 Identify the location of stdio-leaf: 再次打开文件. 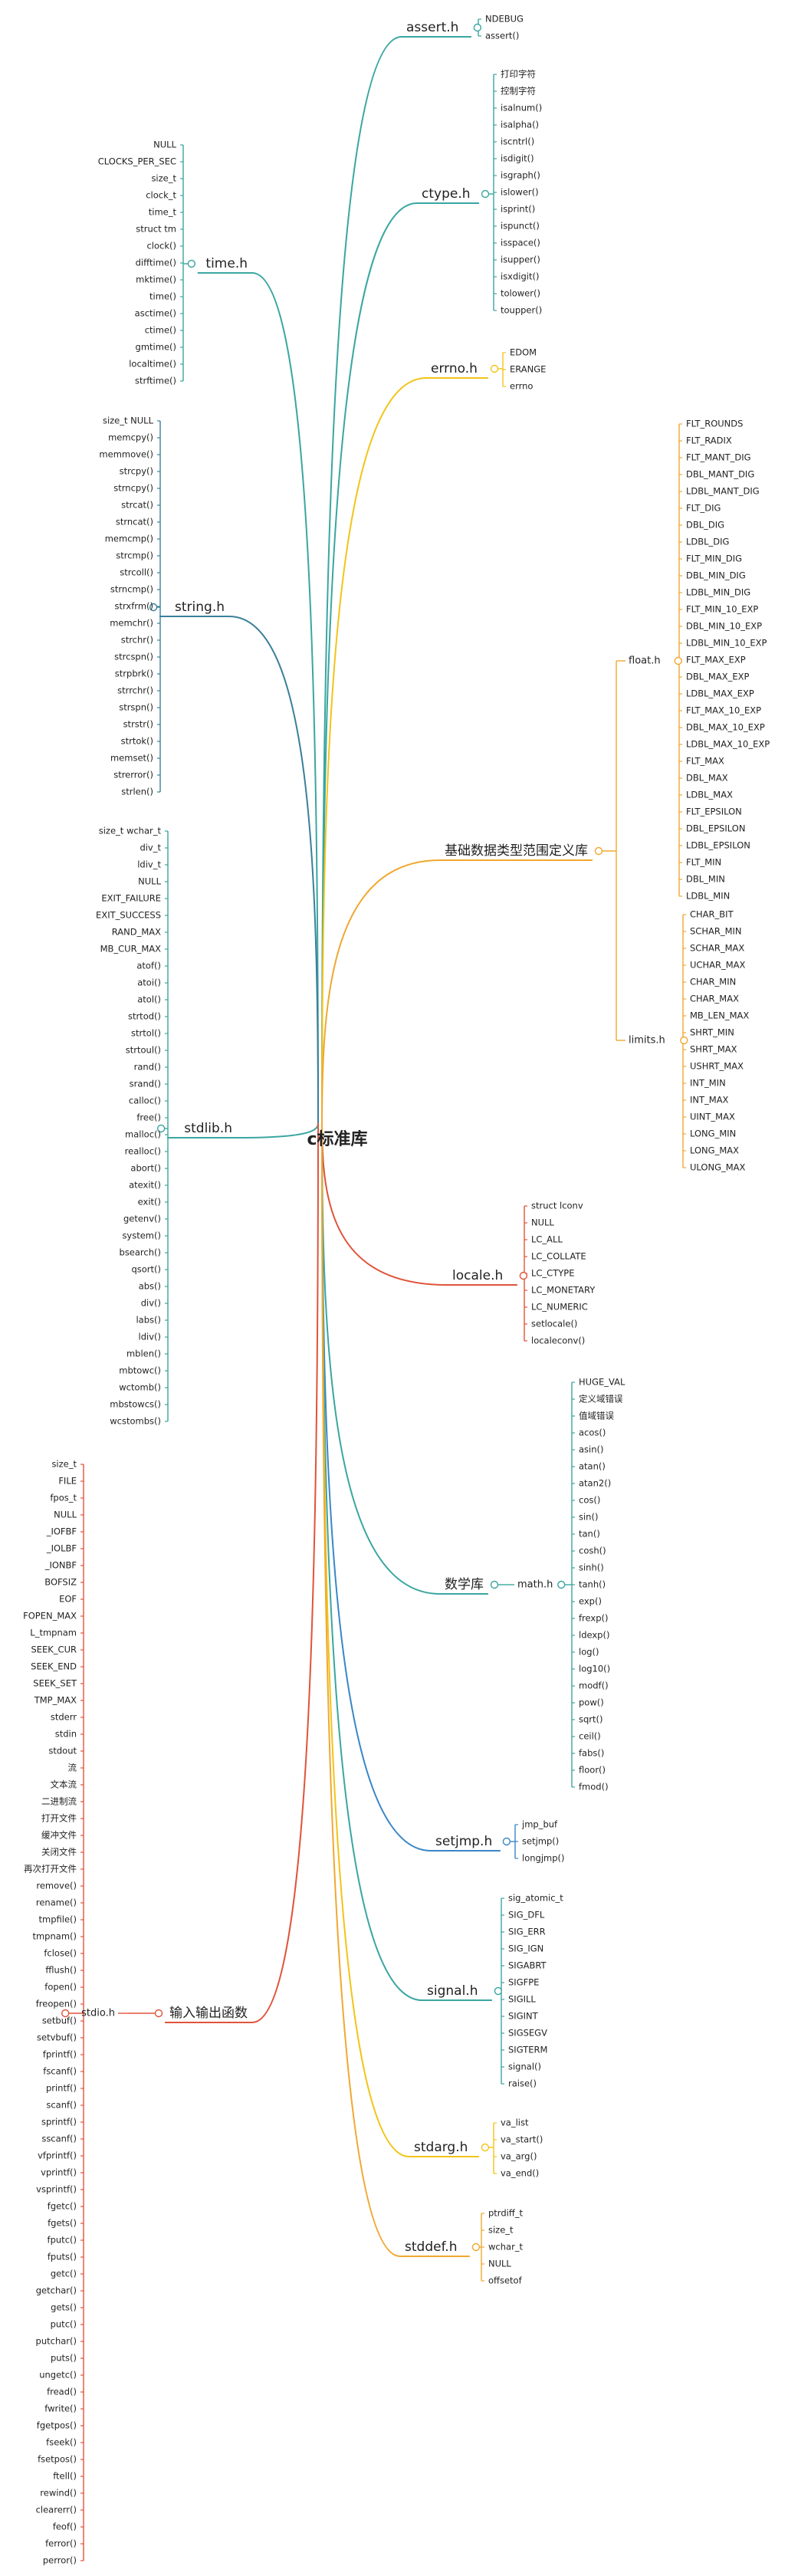
(51, 1870).